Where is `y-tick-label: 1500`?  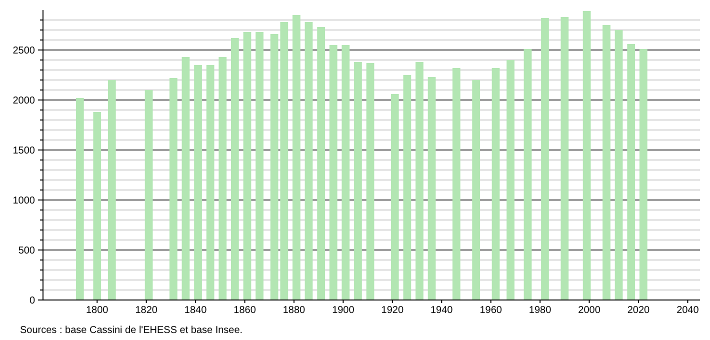
y-tick-label: 1500 is located at coordinates (24, 151).